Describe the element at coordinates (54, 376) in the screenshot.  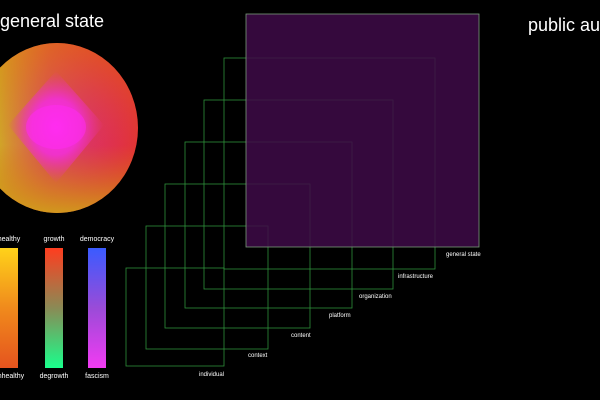
I see `scale-bottom-label: degrowth` at that location.